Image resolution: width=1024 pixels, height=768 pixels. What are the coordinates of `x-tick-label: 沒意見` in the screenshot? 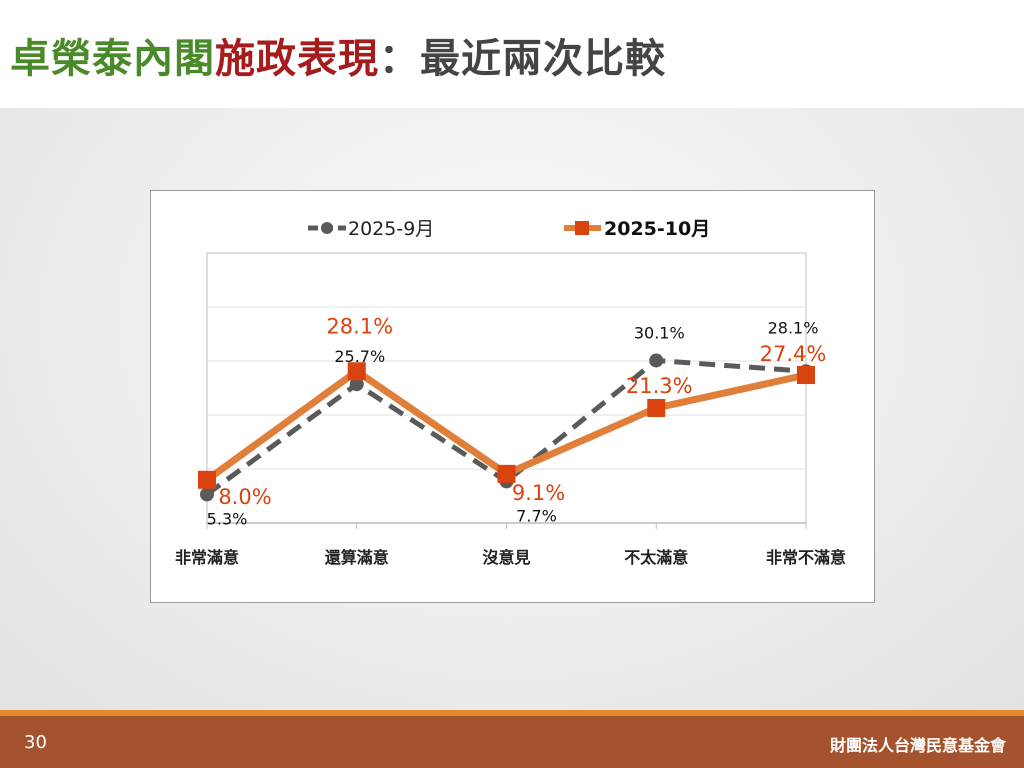 It's located at (506, 557).